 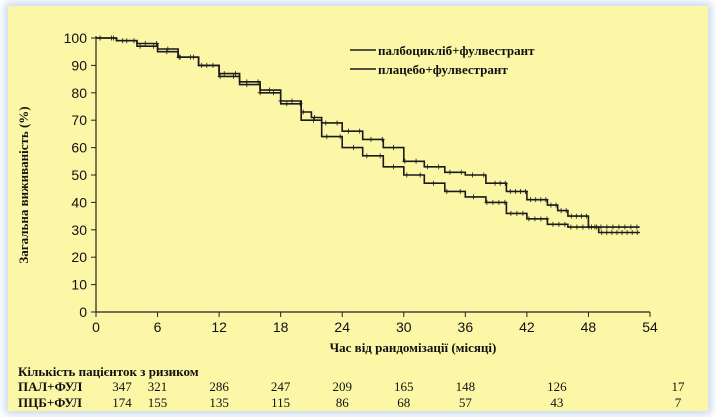 I want to click on y-tick-label: 100, so click(x=76, y=38).